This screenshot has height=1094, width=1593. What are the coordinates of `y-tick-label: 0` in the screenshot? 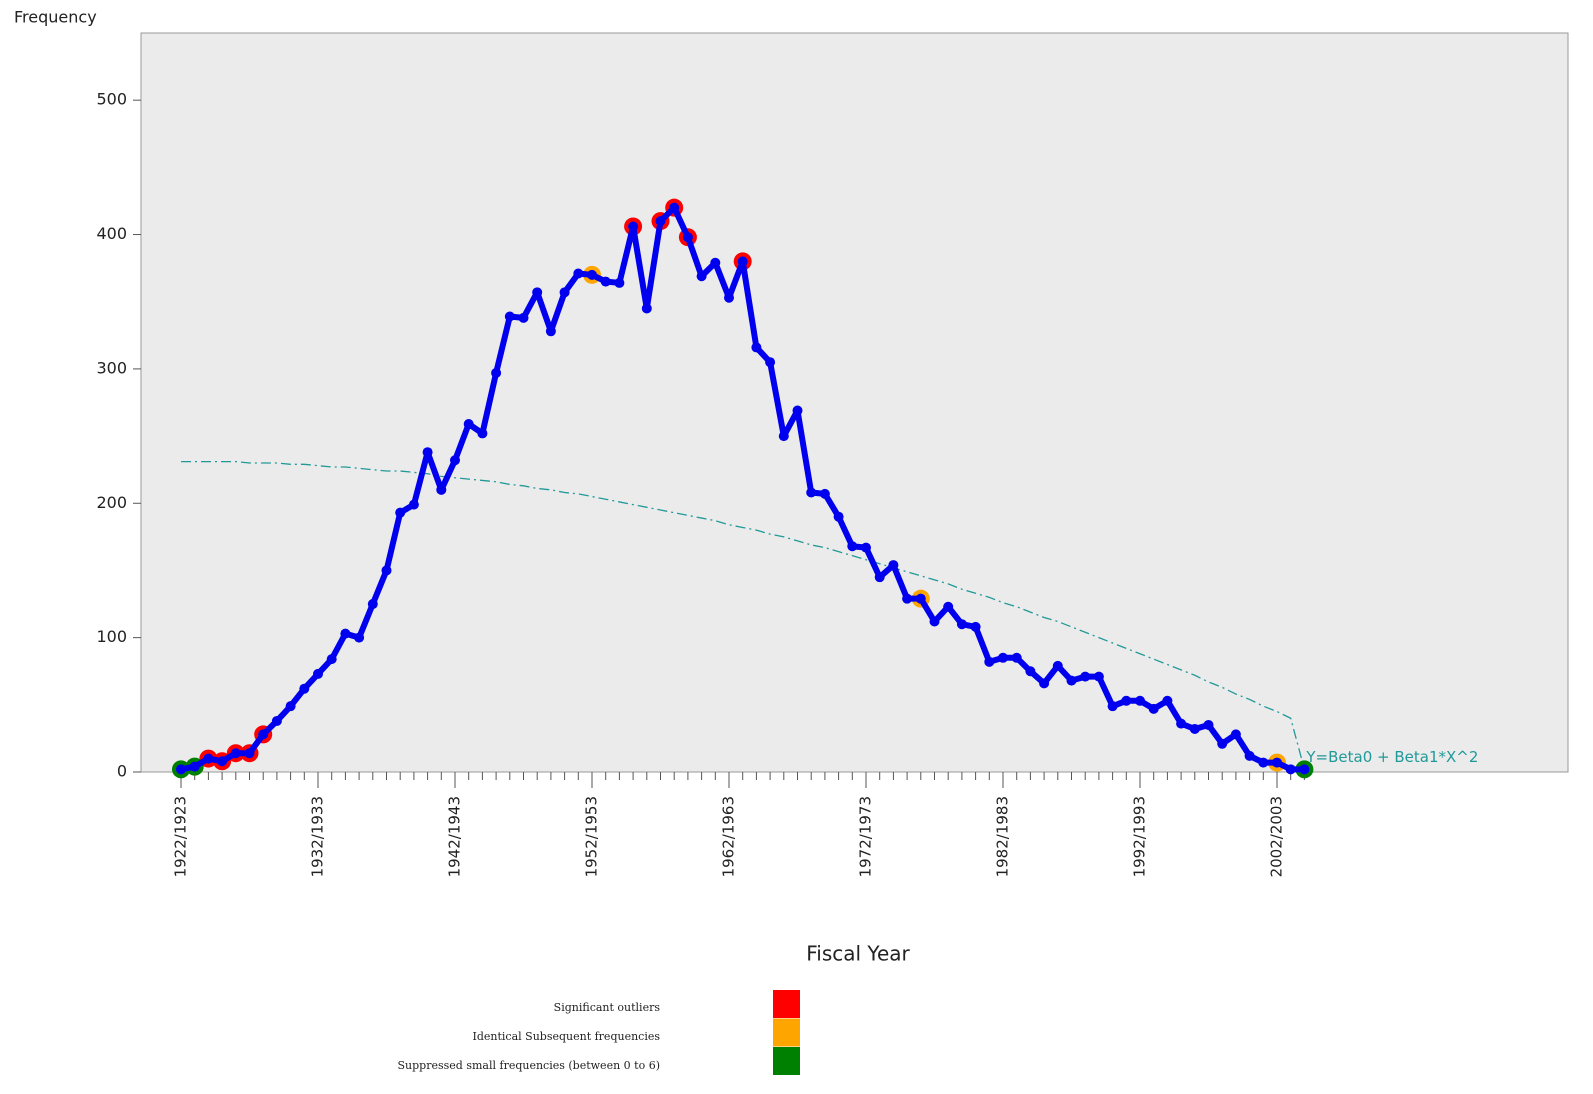 It's located at (122, 771).